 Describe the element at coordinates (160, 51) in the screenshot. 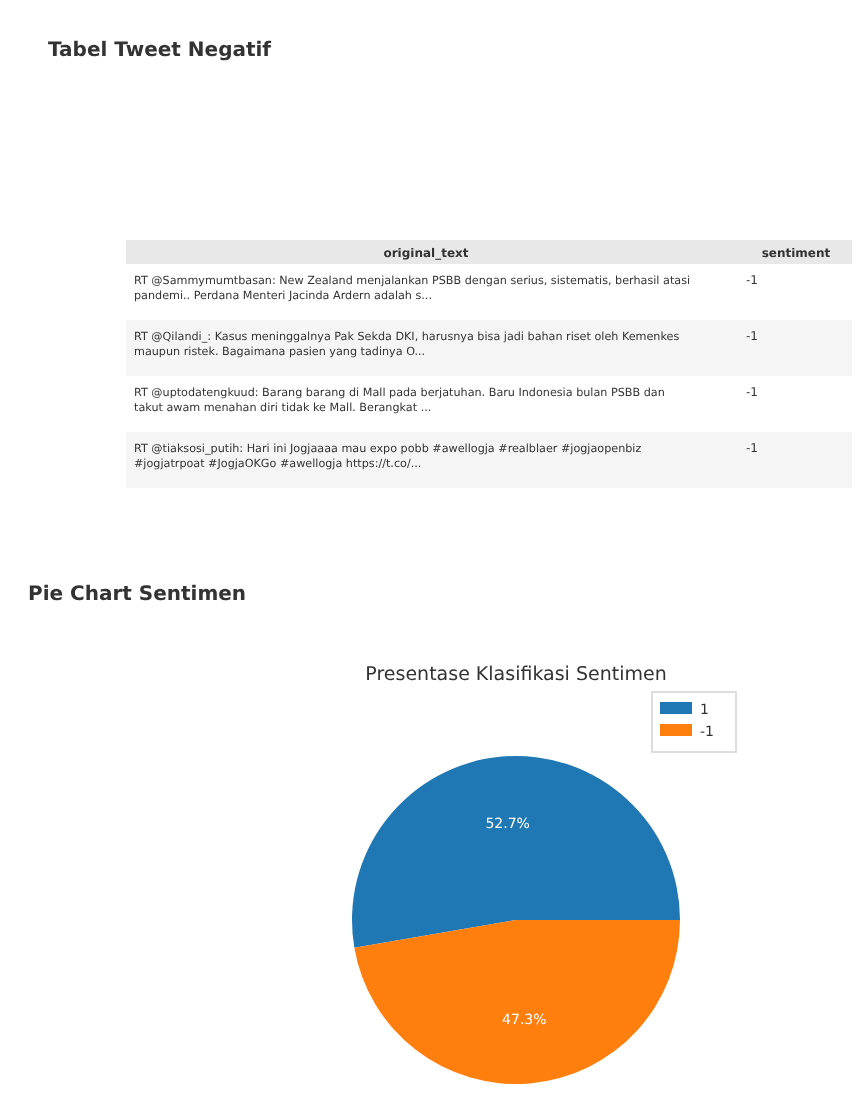

I see `text: Tabel Tweet Negatif` at that location.